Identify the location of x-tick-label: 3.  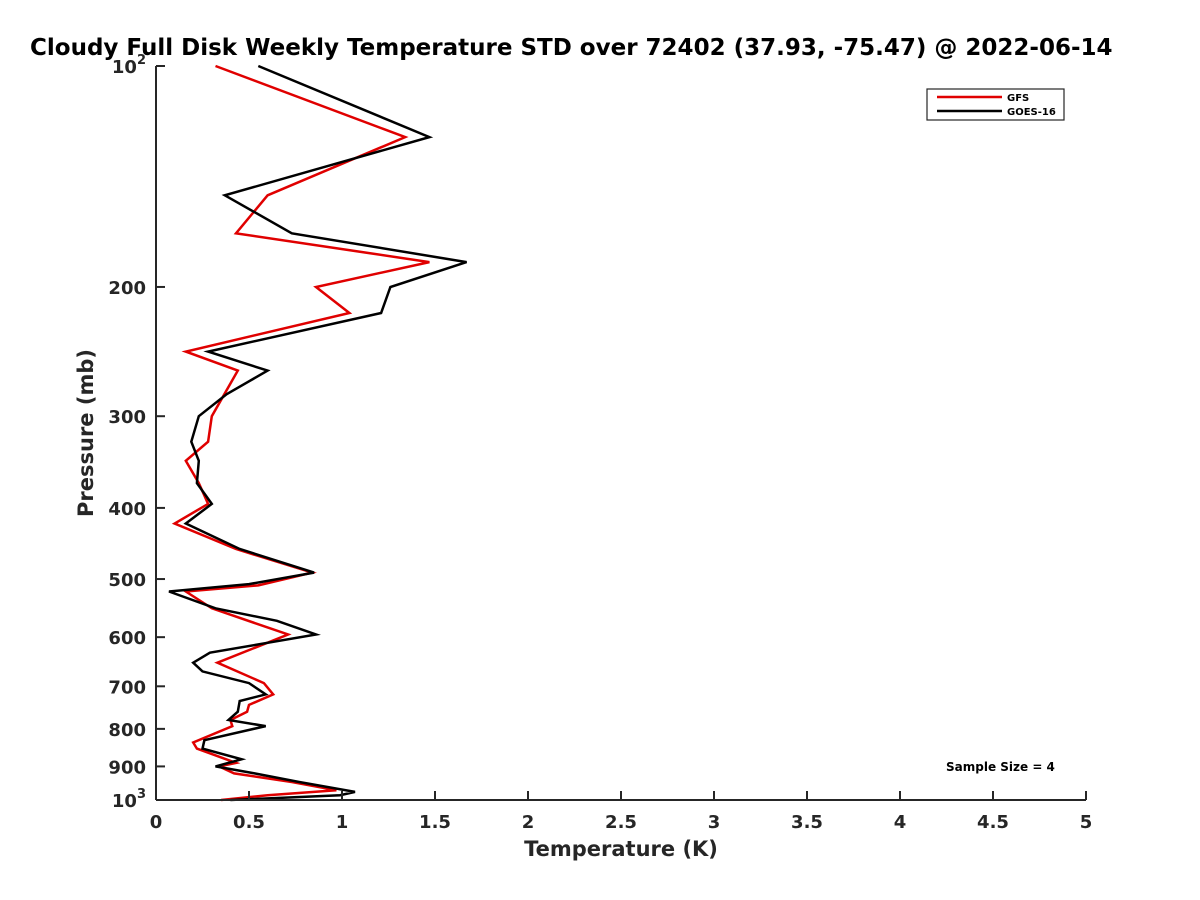
(714, 822).